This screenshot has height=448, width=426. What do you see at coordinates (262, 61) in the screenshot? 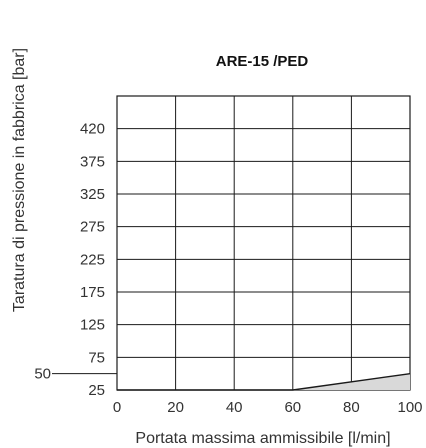
I see `chart-title: ARE-15 /PED` at bounding box center [262, 61].